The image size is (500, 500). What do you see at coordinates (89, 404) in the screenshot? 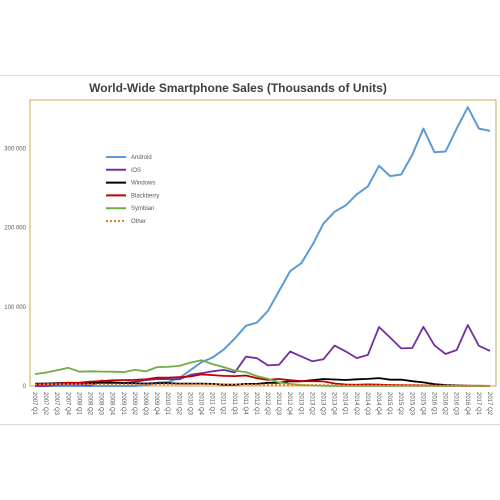
I see `x-tick-label: 2008 Q2` at bounding box center [89, 404].